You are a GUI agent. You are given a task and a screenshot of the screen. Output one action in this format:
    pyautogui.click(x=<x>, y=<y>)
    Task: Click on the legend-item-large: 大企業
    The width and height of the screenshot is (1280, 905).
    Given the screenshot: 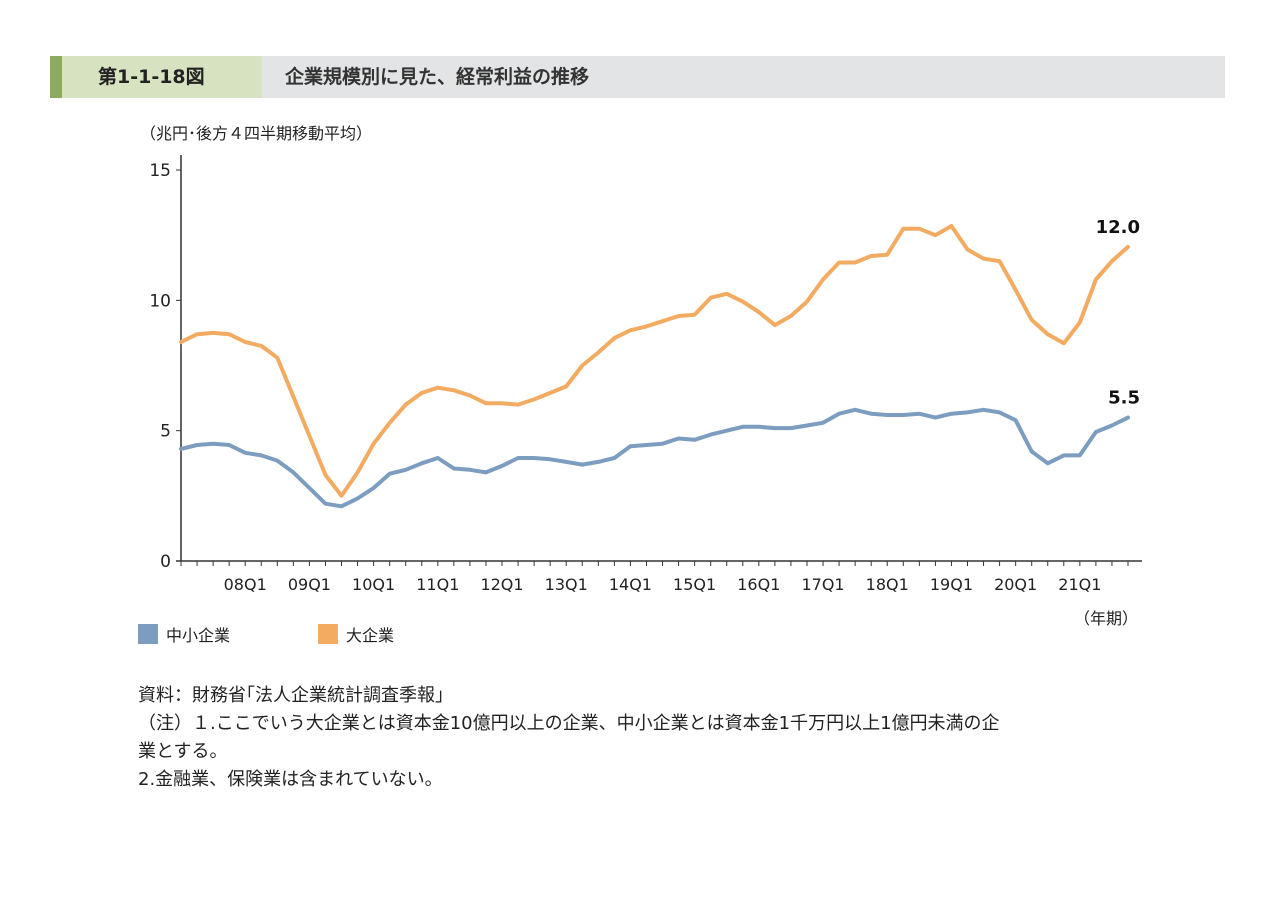 What is the action you would take?
    pyautogui.click(x=356, y=634)
    